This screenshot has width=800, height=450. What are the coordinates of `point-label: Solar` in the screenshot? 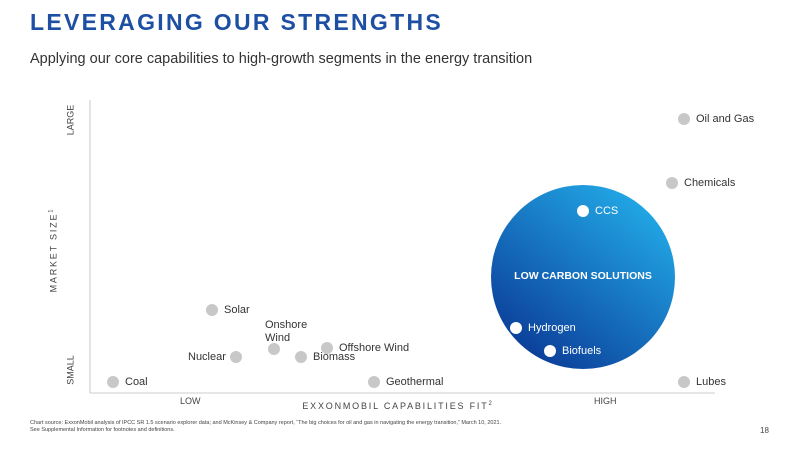 It's located at (237, 310).